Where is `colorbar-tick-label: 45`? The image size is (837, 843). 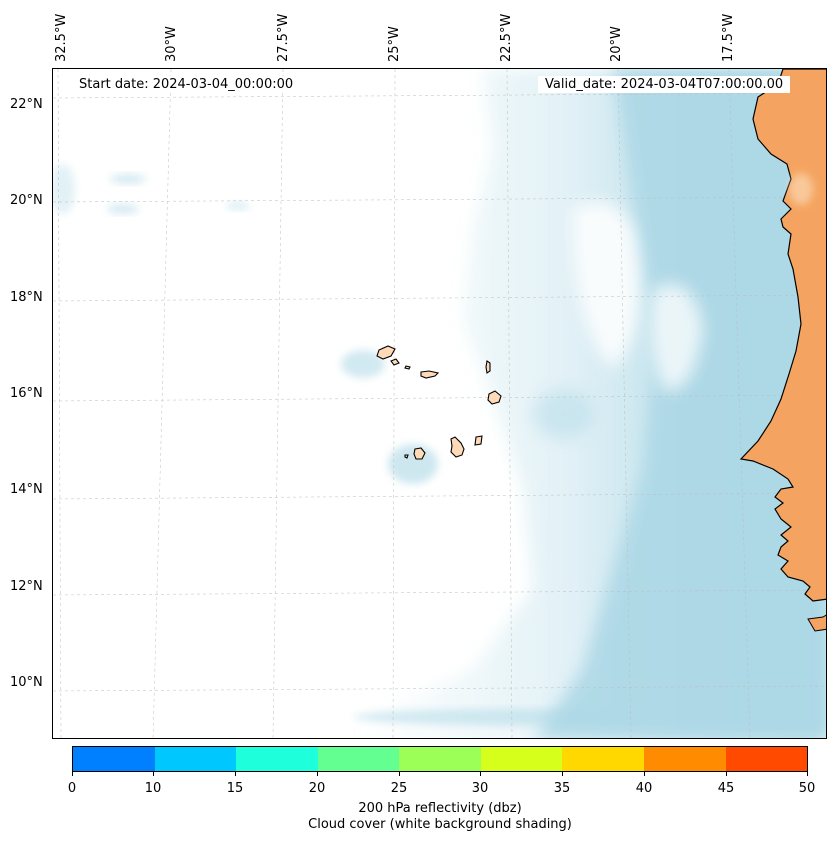
colorbar-tick-label: 45 is located at coordinates (726, 788).